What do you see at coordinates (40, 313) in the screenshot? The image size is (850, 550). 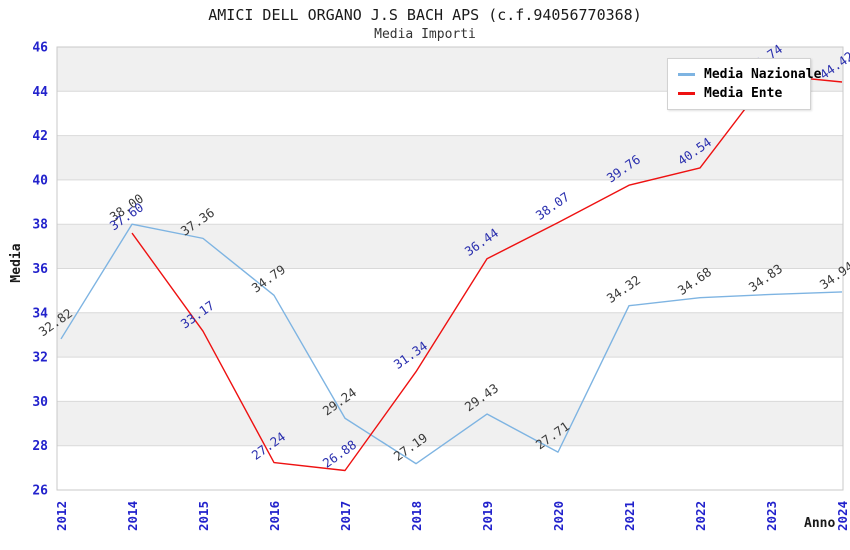 I see `y-axis-tick: 34` at bounding box center [40, 313].